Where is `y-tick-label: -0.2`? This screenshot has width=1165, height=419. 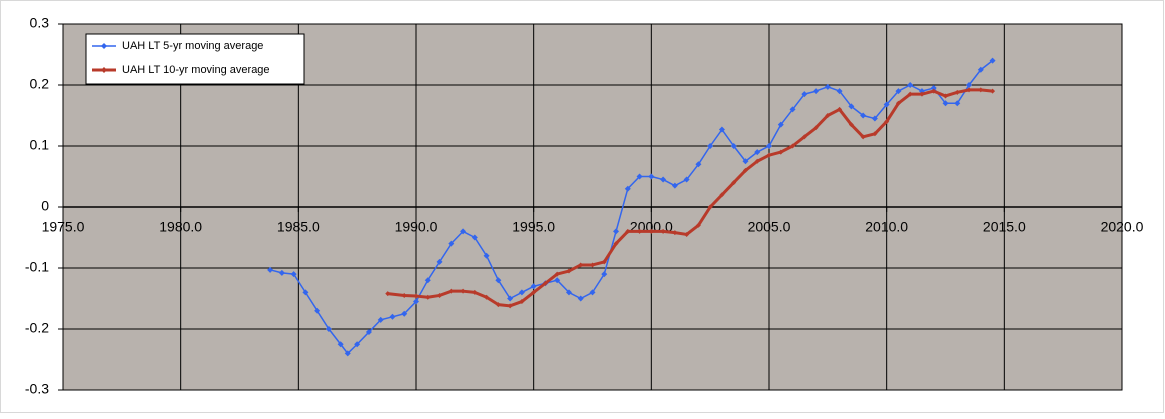 y-tick-label: -0.2 is located at coordinates (37, 328).